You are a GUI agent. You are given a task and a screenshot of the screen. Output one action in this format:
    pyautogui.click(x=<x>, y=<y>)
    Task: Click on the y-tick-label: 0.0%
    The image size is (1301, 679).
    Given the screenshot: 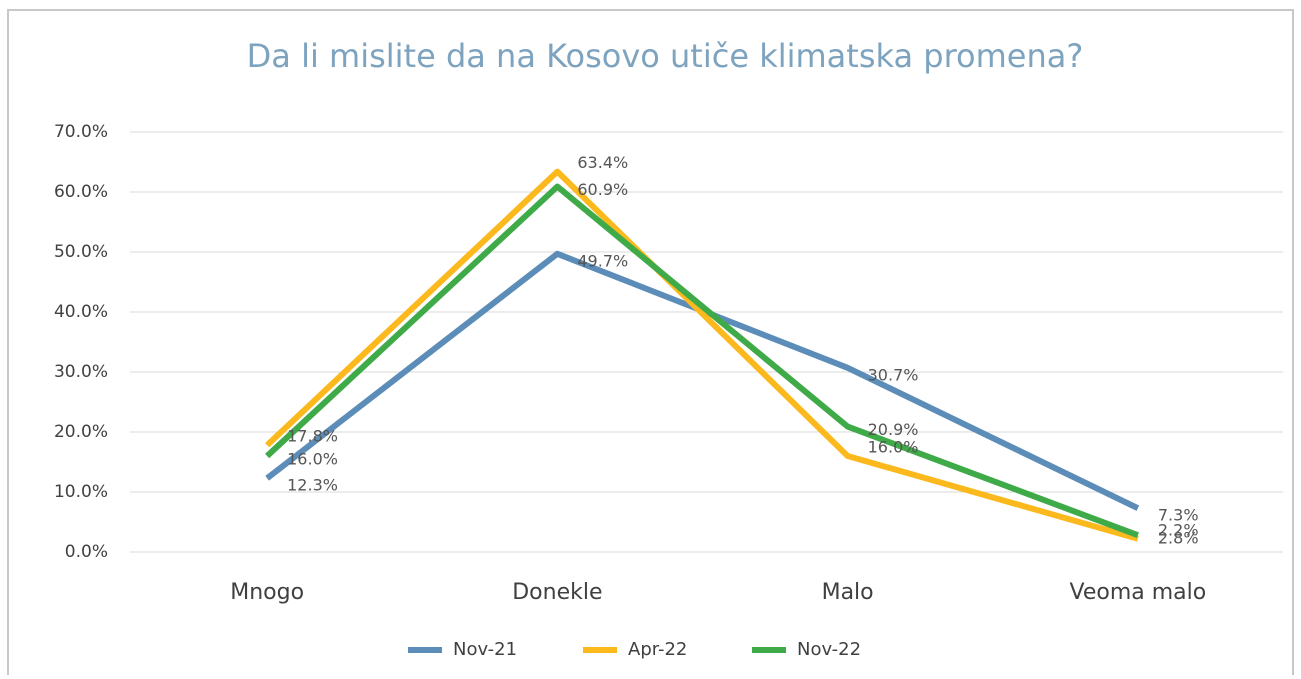 What is the action you would take?
    pyautogui.click(x=86, y=552)
    